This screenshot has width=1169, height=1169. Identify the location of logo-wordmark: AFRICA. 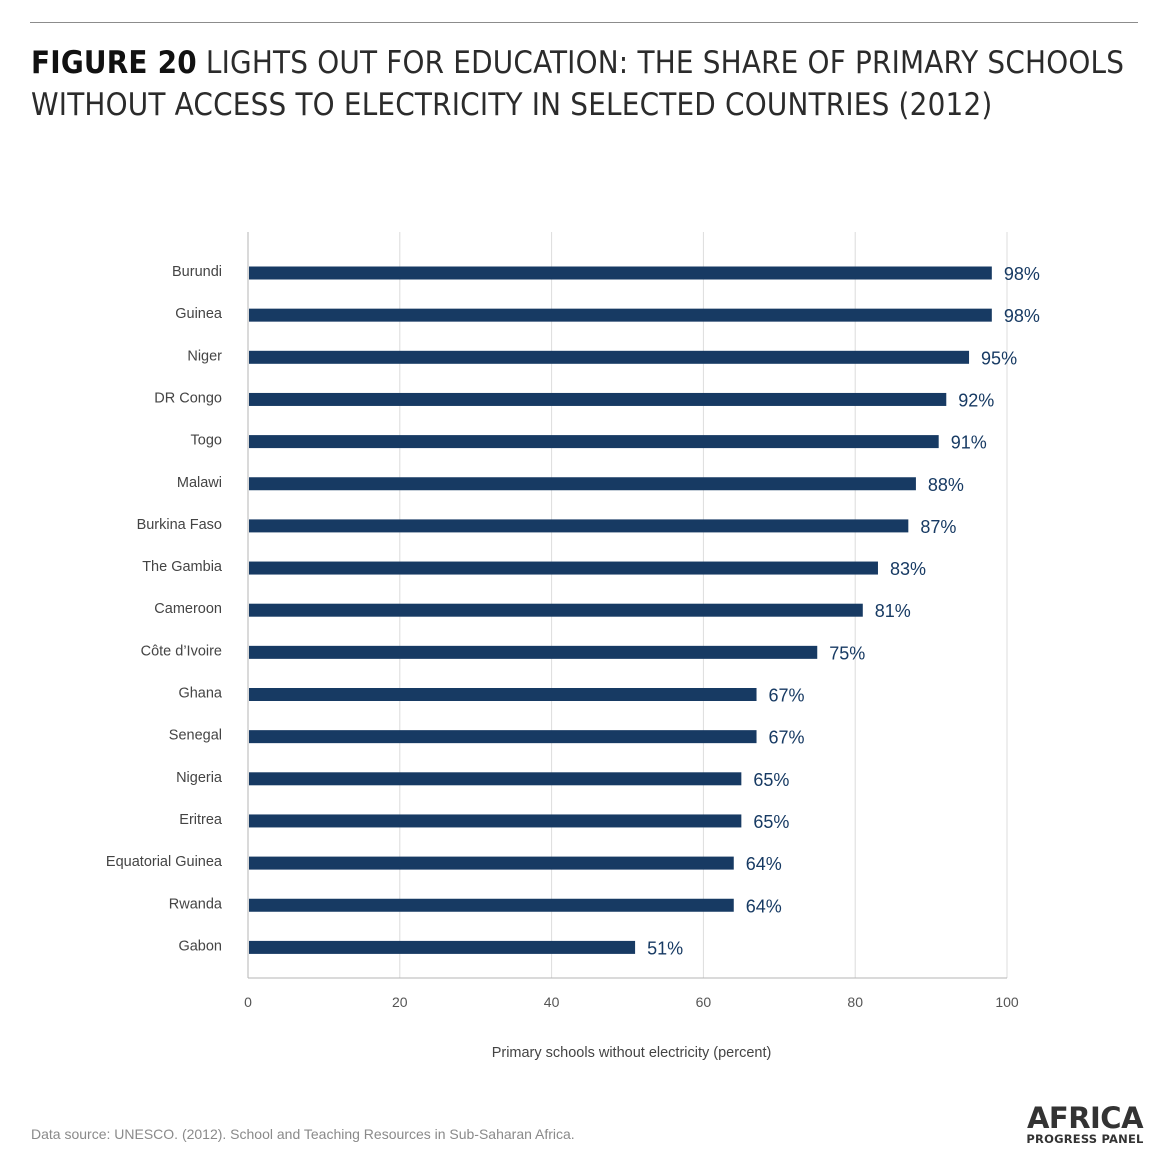
(1085, 1118).